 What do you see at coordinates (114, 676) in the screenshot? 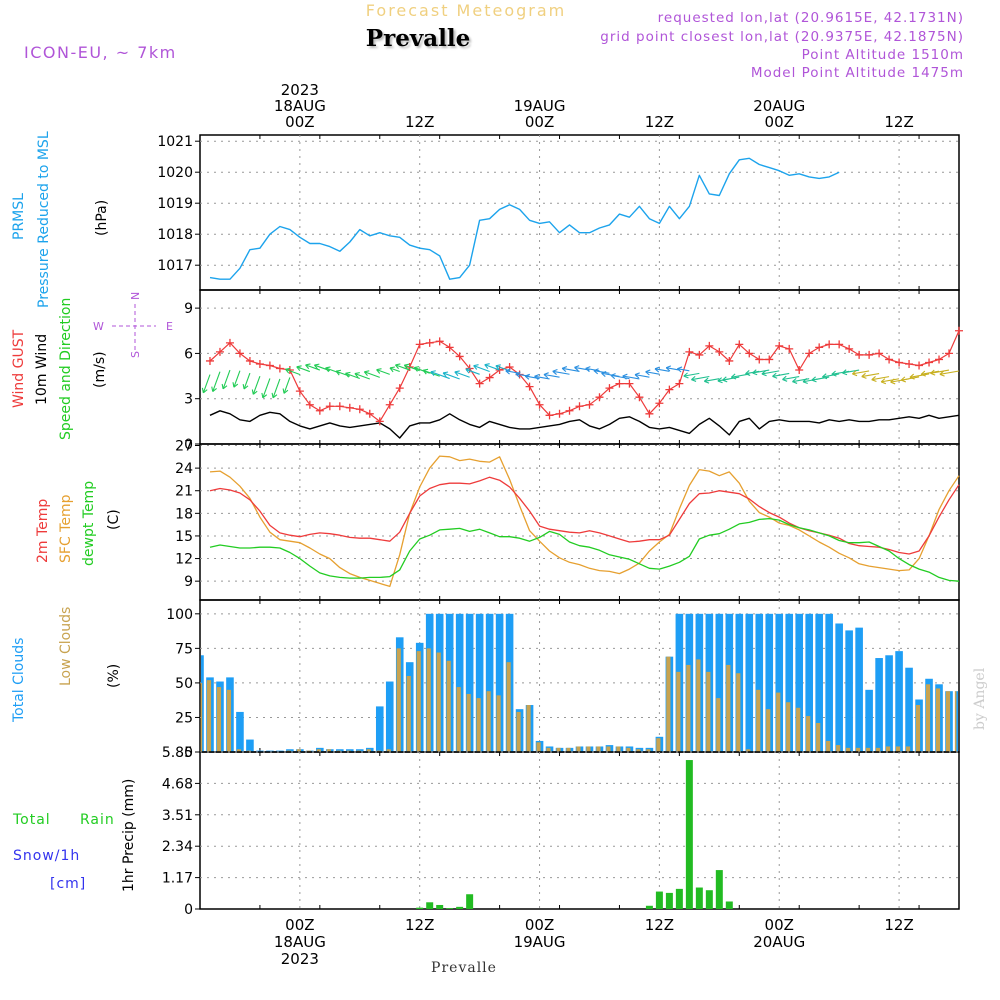
I see `clouds-unit: (%)` at bounding box center [114, 676].